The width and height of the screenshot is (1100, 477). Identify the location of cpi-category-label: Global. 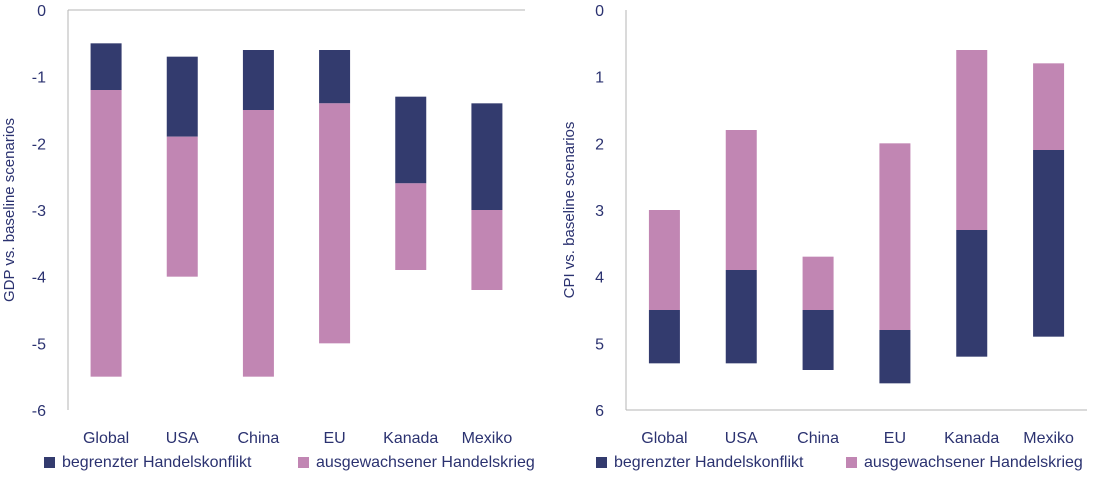
(664, 438).